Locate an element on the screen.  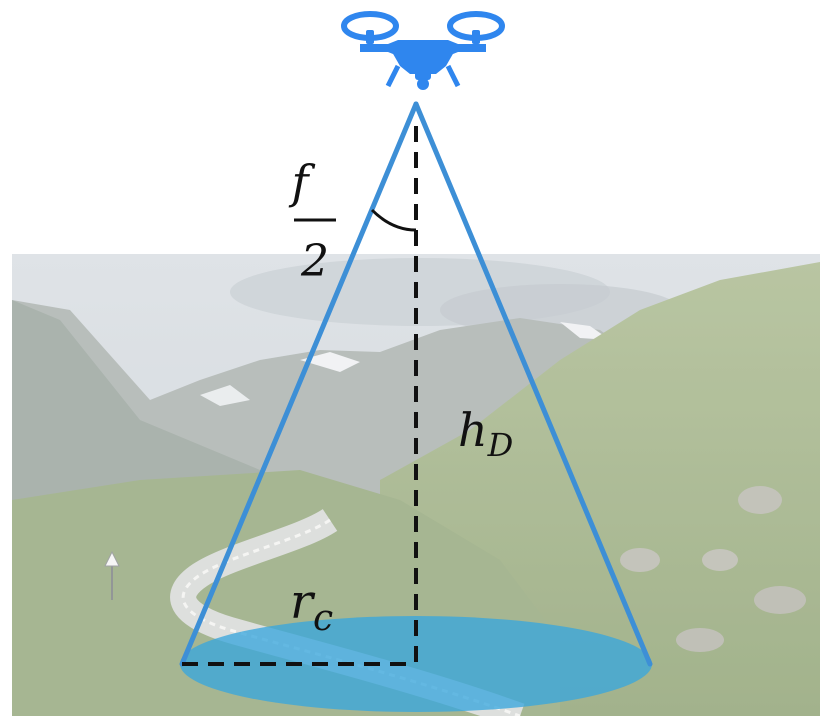
height-label: hD is located at coordinates (485, 433).